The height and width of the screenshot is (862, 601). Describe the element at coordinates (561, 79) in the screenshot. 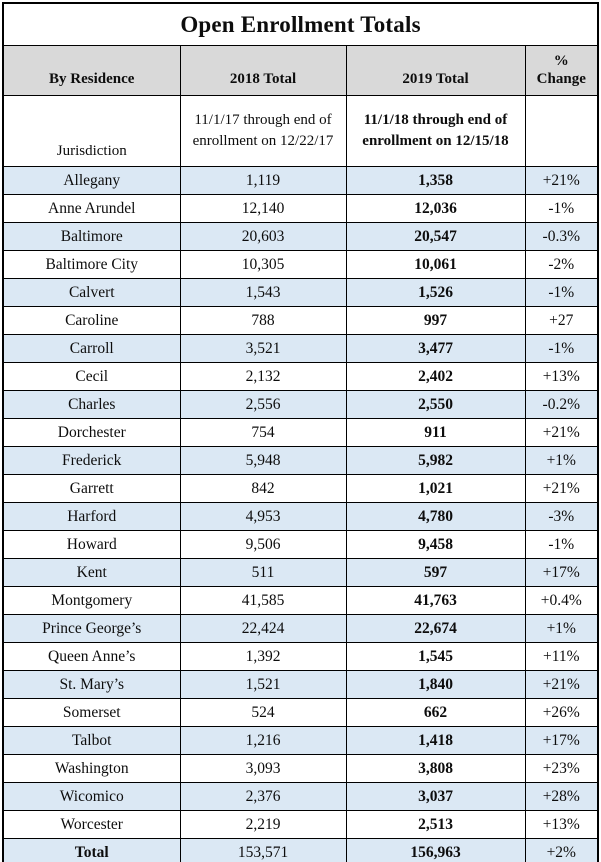

I see `percent-change-line2: Change` at that location.